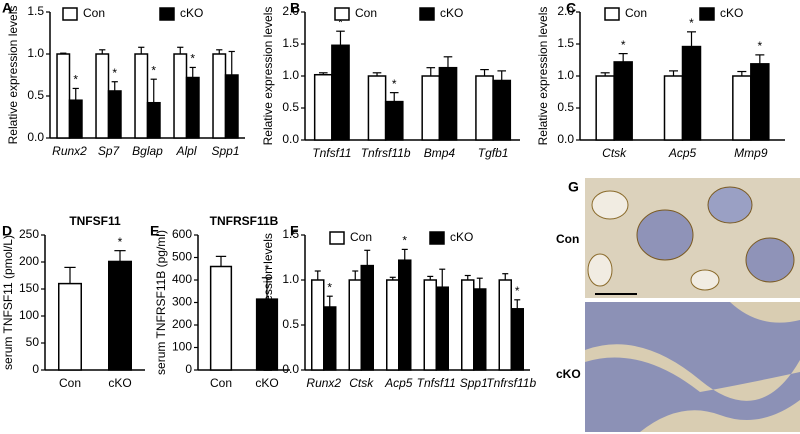 The height and width of the screenshot is (434, 800). I want to click on x-tick-label: Bmp4, so click(440, 153).